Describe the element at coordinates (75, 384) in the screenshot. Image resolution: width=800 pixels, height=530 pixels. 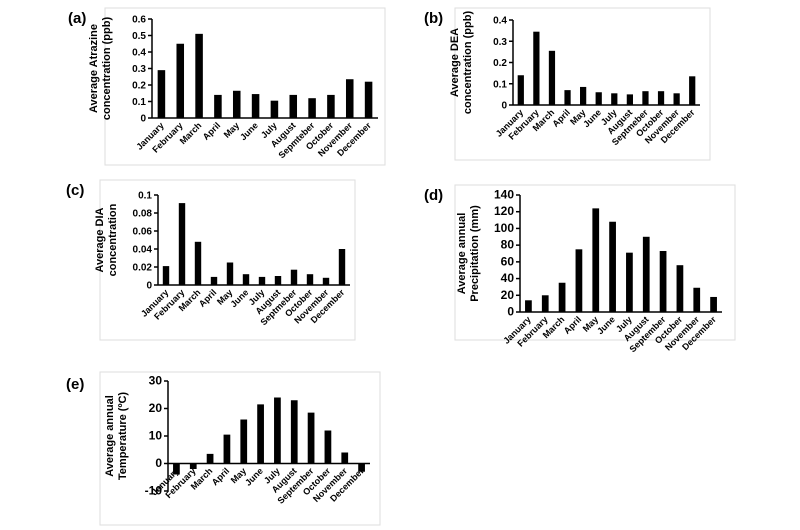
I see `panel-label: (e)` at that location.